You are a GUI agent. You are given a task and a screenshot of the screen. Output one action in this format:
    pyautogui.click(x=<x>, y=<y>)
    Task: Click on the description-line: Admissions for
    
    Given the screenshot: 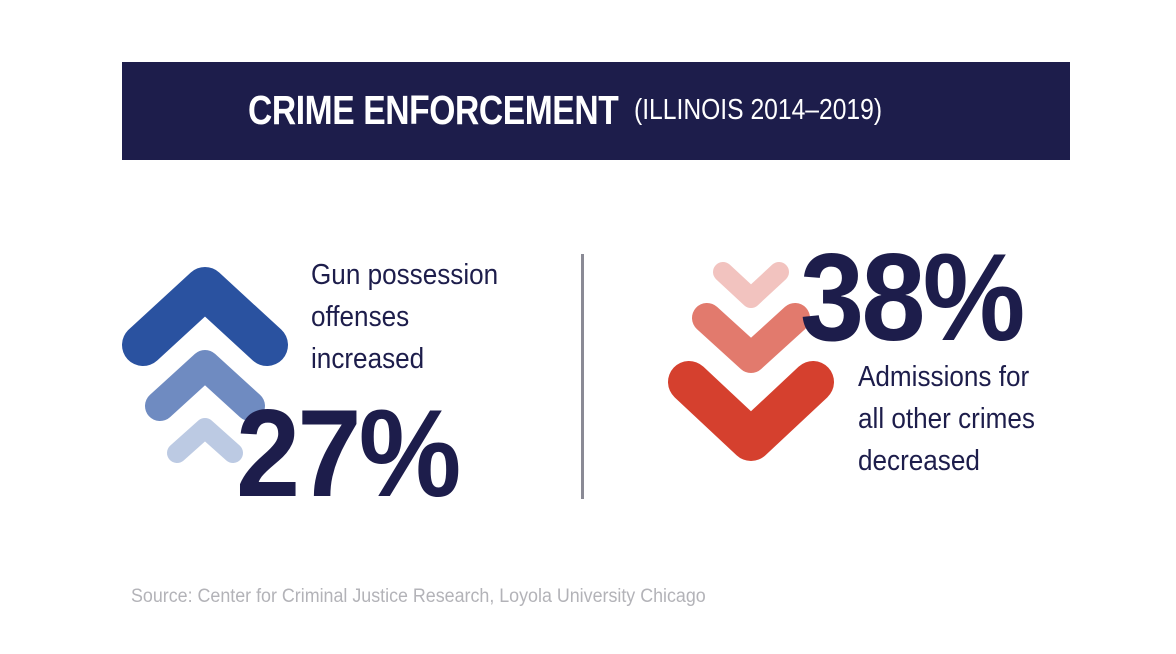 What is the action you would take?
    pyautogui.click(x=944, y=377)
    